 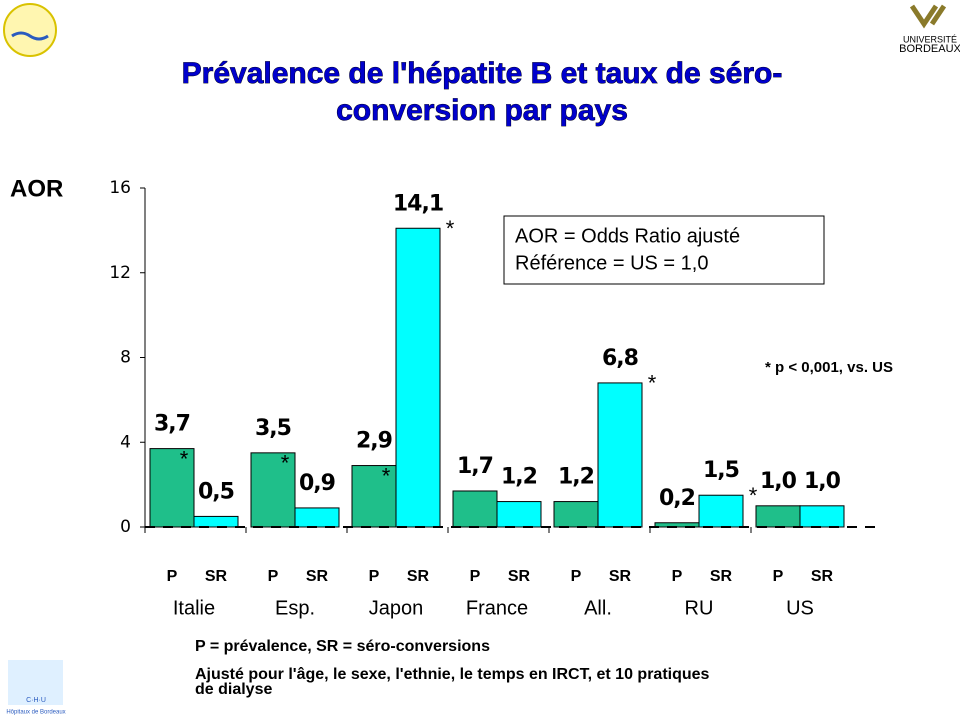 I want to click on value-label: 0,5, so click(x=216, y=491).